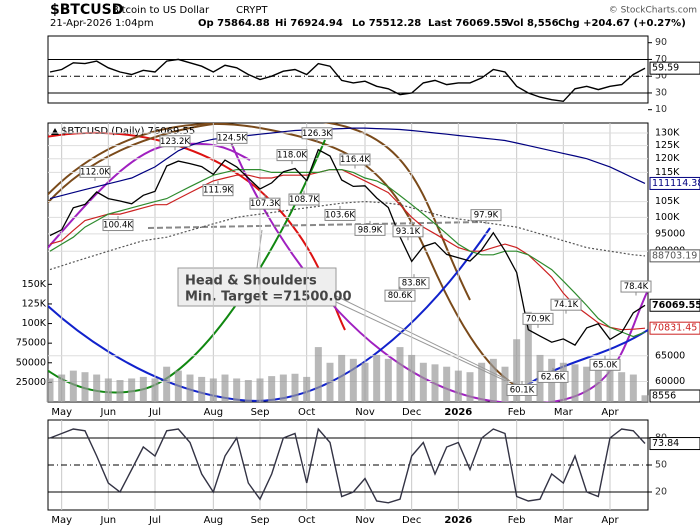 The height and width of the screenshot is (530, 700). I want to click on y-tick-label: 95000, so click(670, 233).